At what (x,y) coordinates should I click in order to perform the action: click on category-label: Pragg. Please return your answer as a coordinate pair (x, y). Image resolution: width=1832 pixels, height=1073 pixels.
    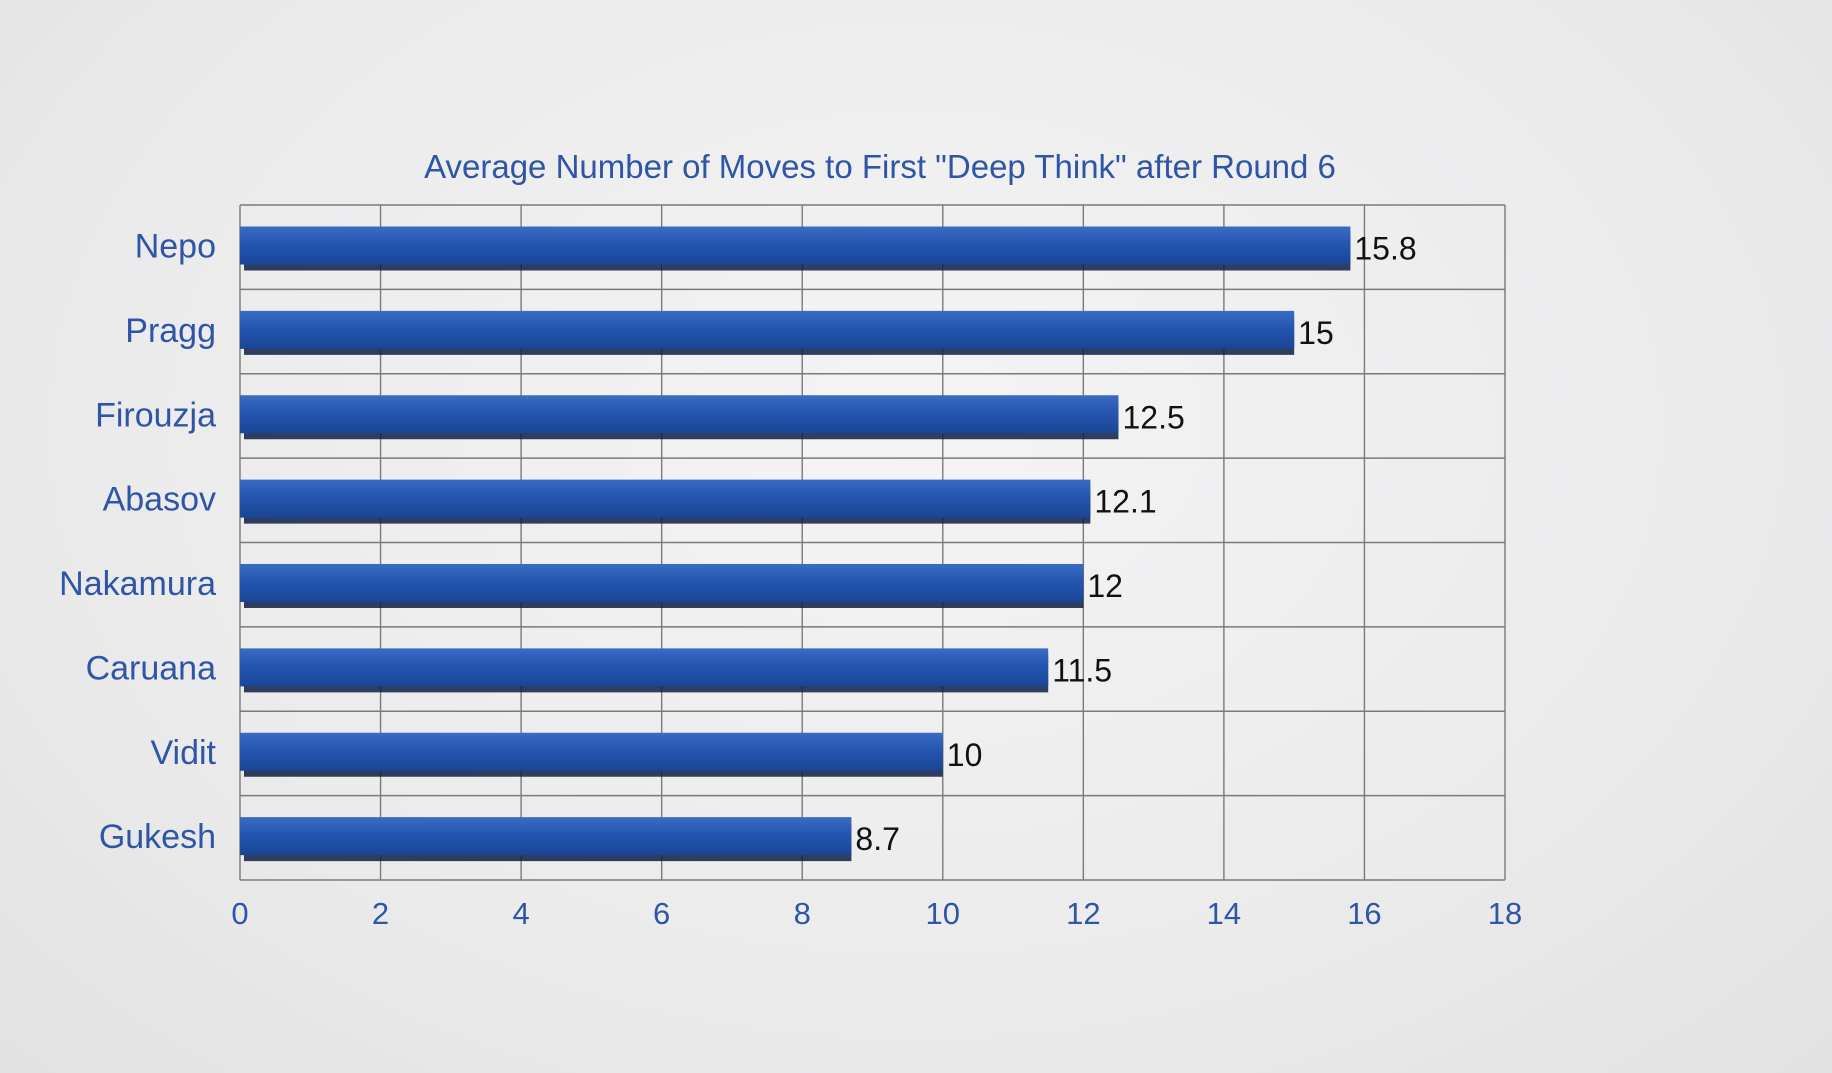
    Looking at the image, I should click on (170, 331).